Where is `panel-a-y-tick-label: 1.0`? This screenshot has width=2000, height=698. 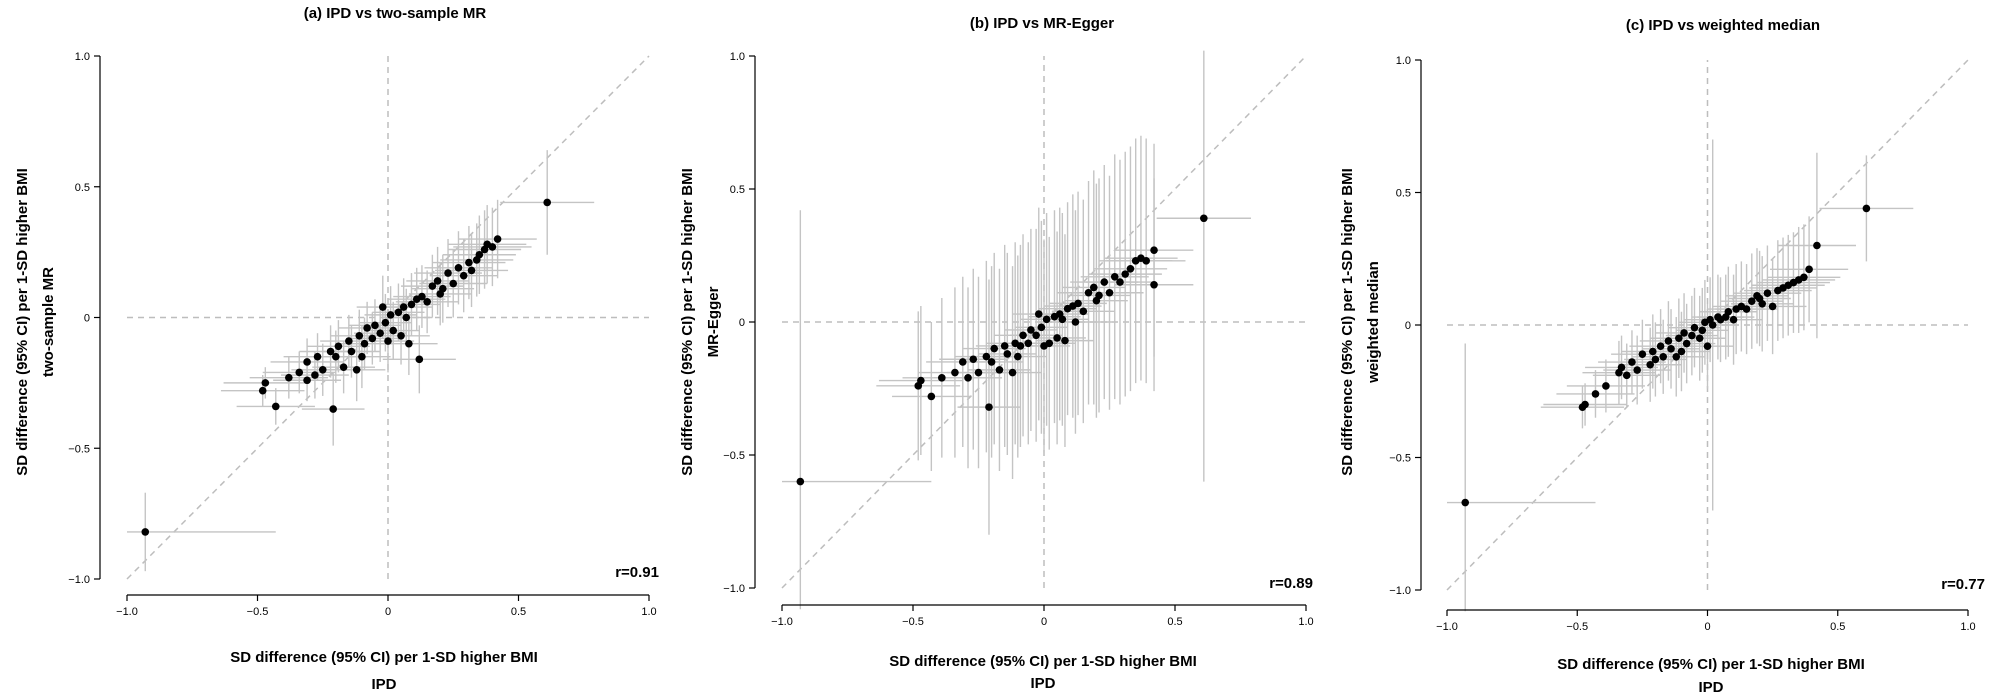 panel-a-y-tick-label: 1.0 is located at coordinates (82, 57).